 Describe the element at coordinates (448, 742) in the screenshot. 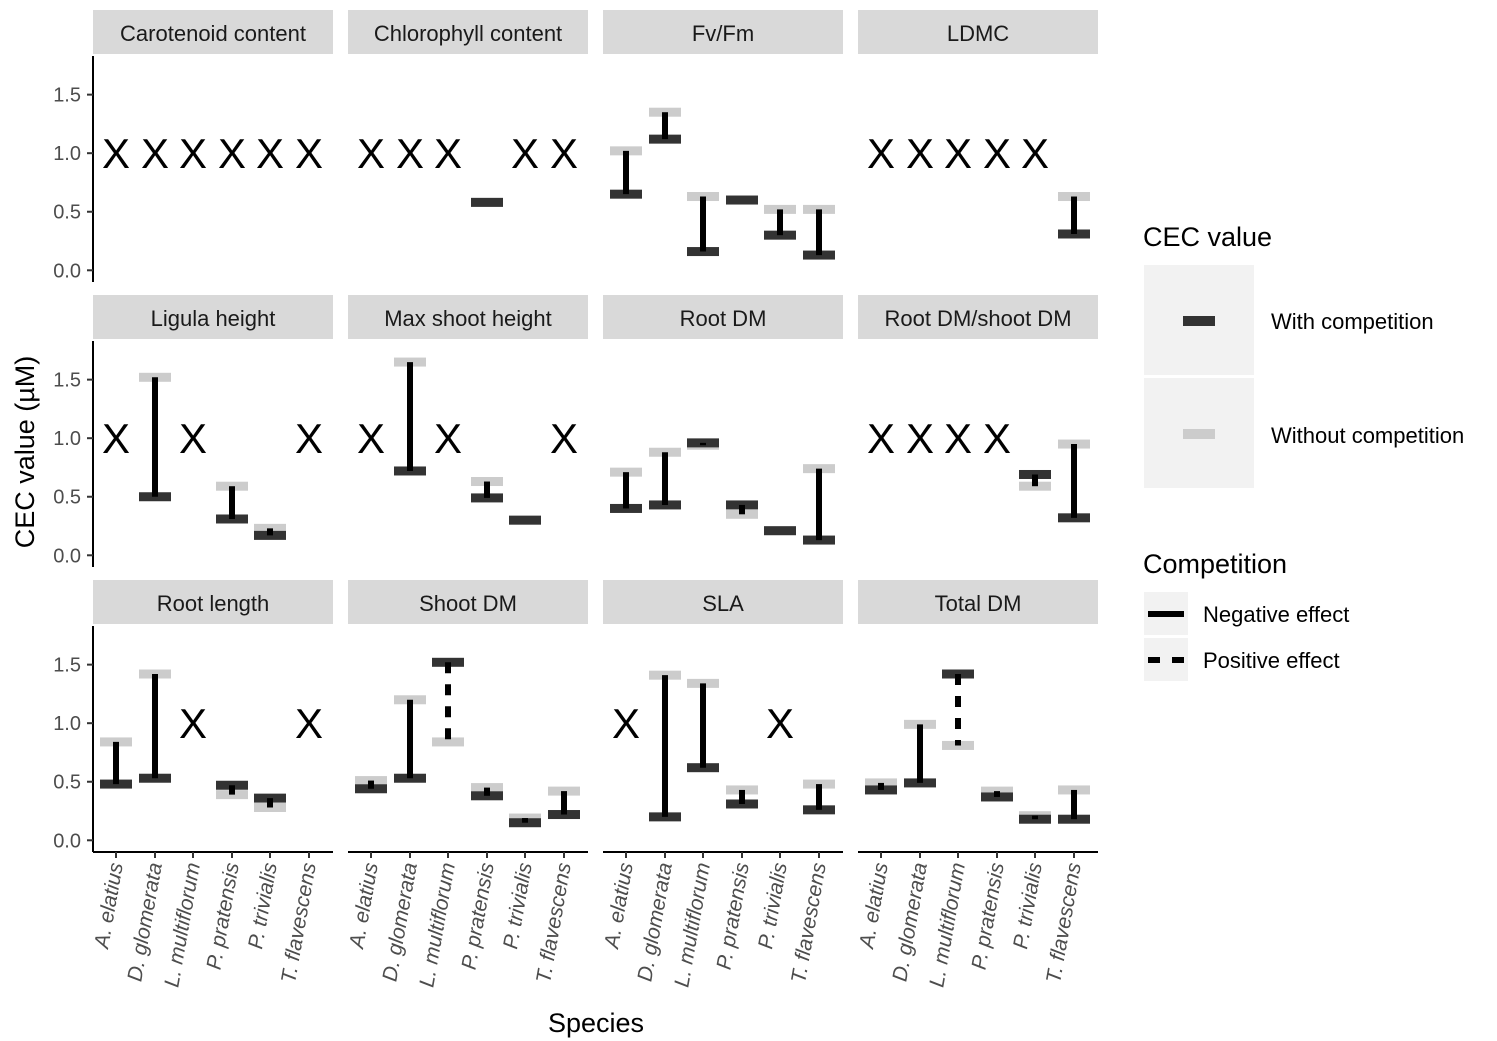

I see `without-competition-mark` at that location.